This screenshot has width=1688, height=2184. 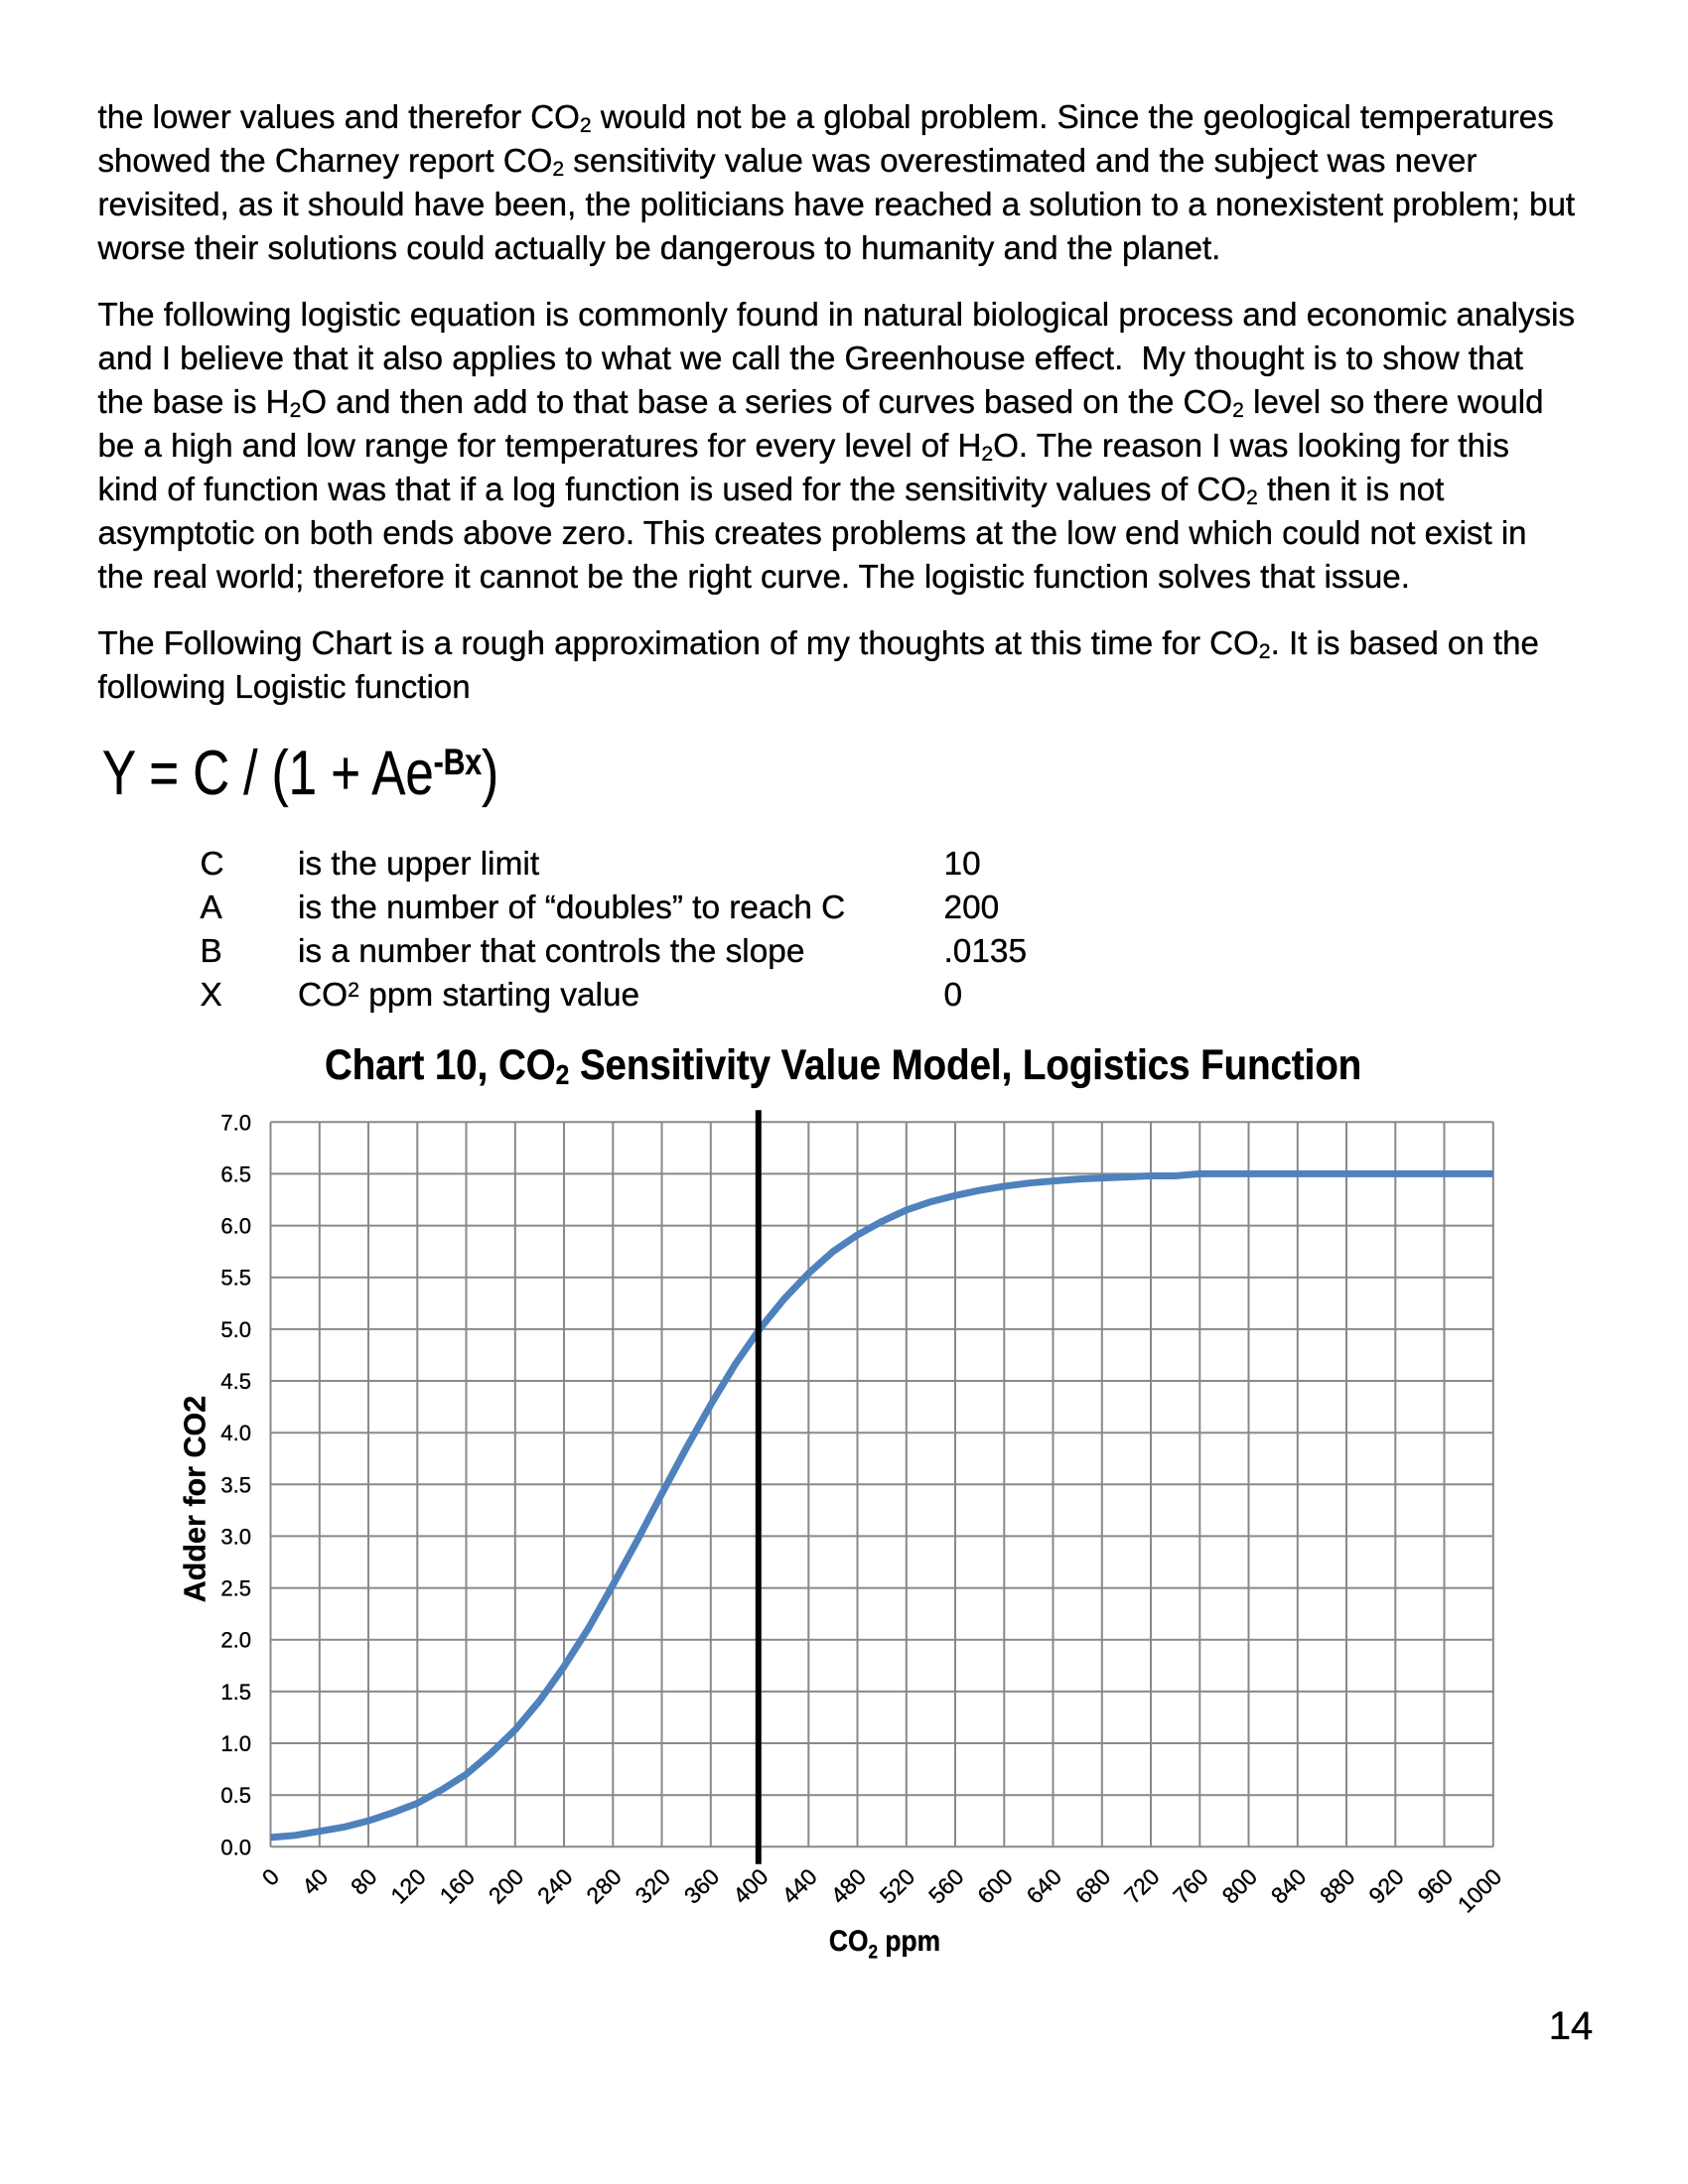 I want to click on svg-text: 6.0, so click(x=235, y=1226).